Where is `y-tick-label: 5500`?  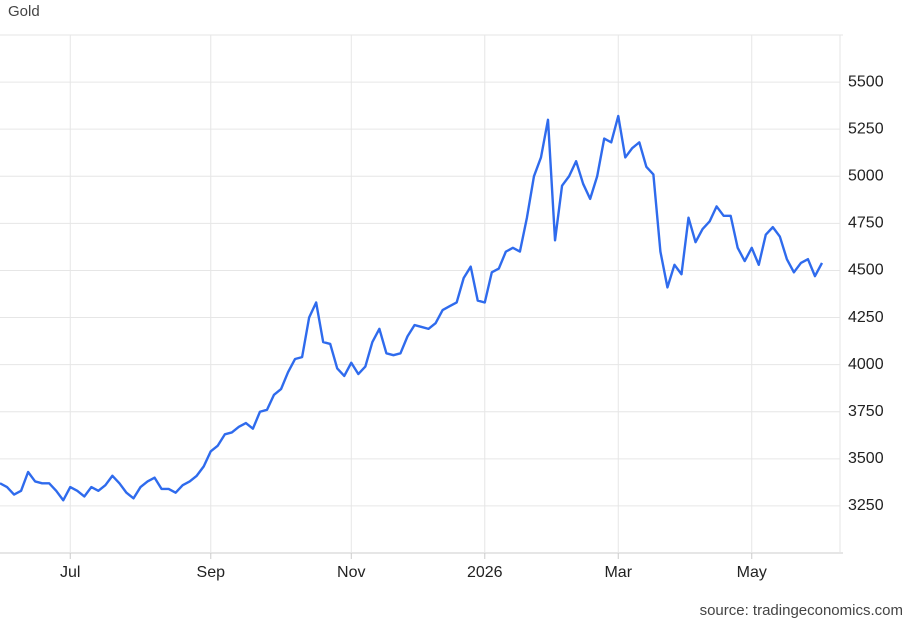 y-tick-label: 5500 is located at coordinates (866, 81).